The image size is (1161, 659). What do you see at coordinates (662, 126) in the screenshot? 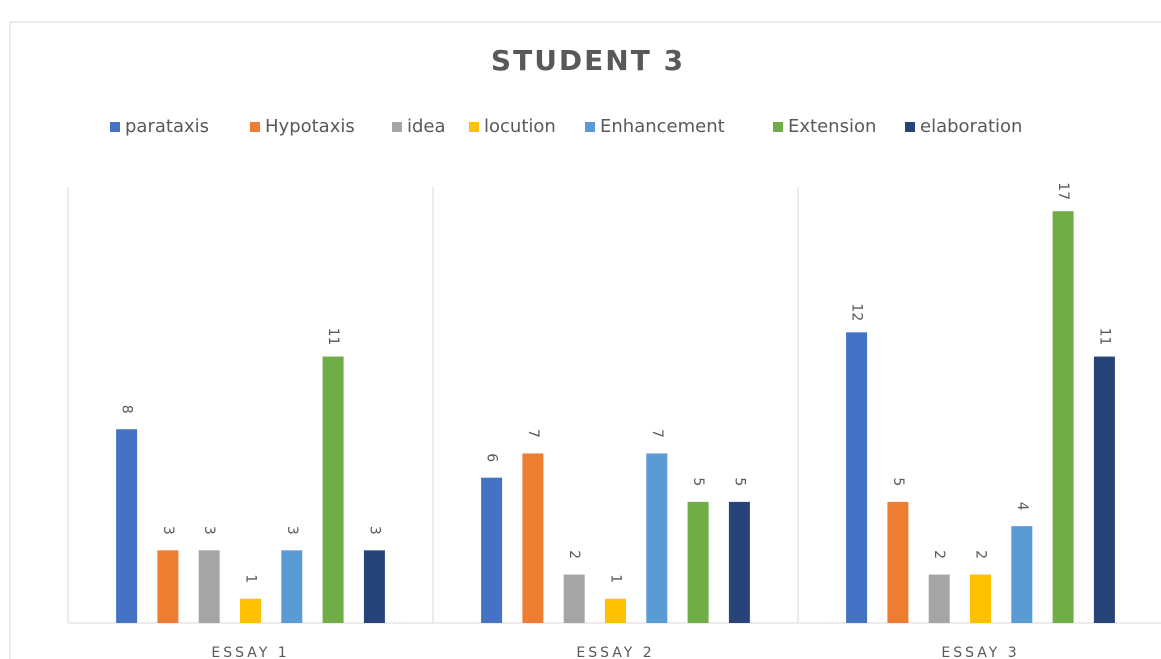
I see `legend-label: Enhancement` at bounding box center [662, 126].